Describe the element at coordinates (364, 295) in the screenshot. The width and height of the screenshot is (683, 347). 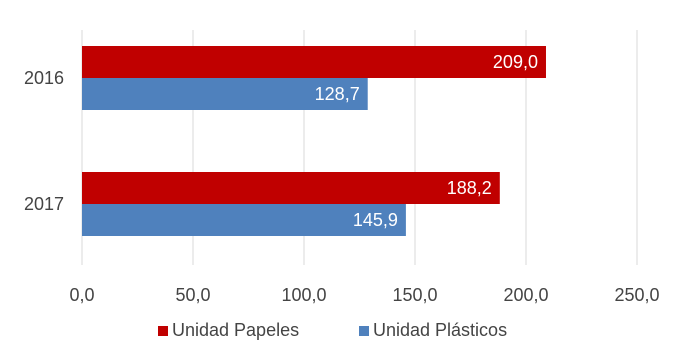
I see `x-axis-tick-labels: 0,0 50,0 100,0 150,0 200,0 250,0` at that location.